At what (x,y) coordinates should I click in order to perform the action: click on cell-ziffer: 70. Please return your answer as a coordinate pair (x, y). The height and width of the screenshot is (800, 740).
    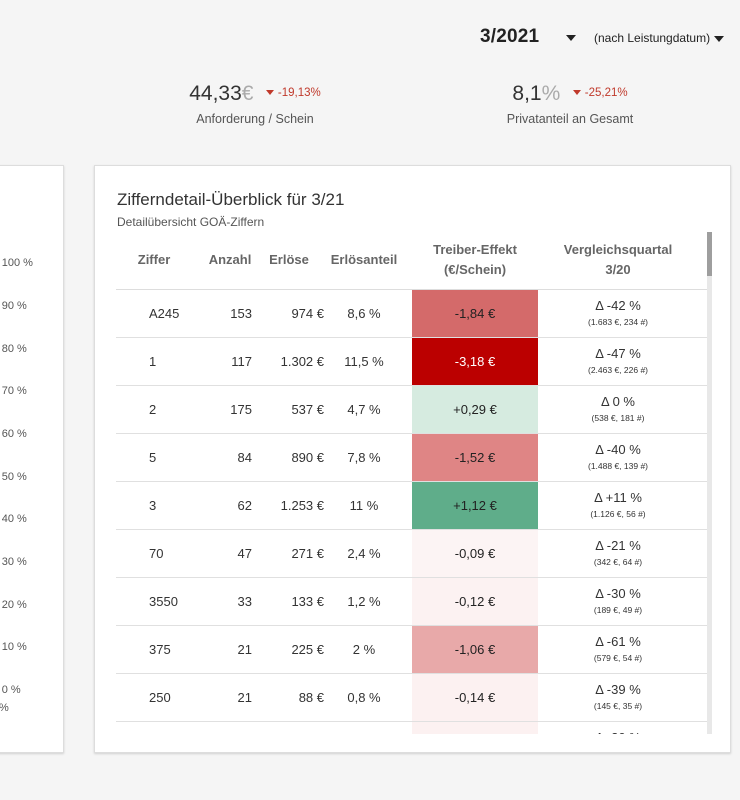
    Looking at the image, I should click on (156, 553).